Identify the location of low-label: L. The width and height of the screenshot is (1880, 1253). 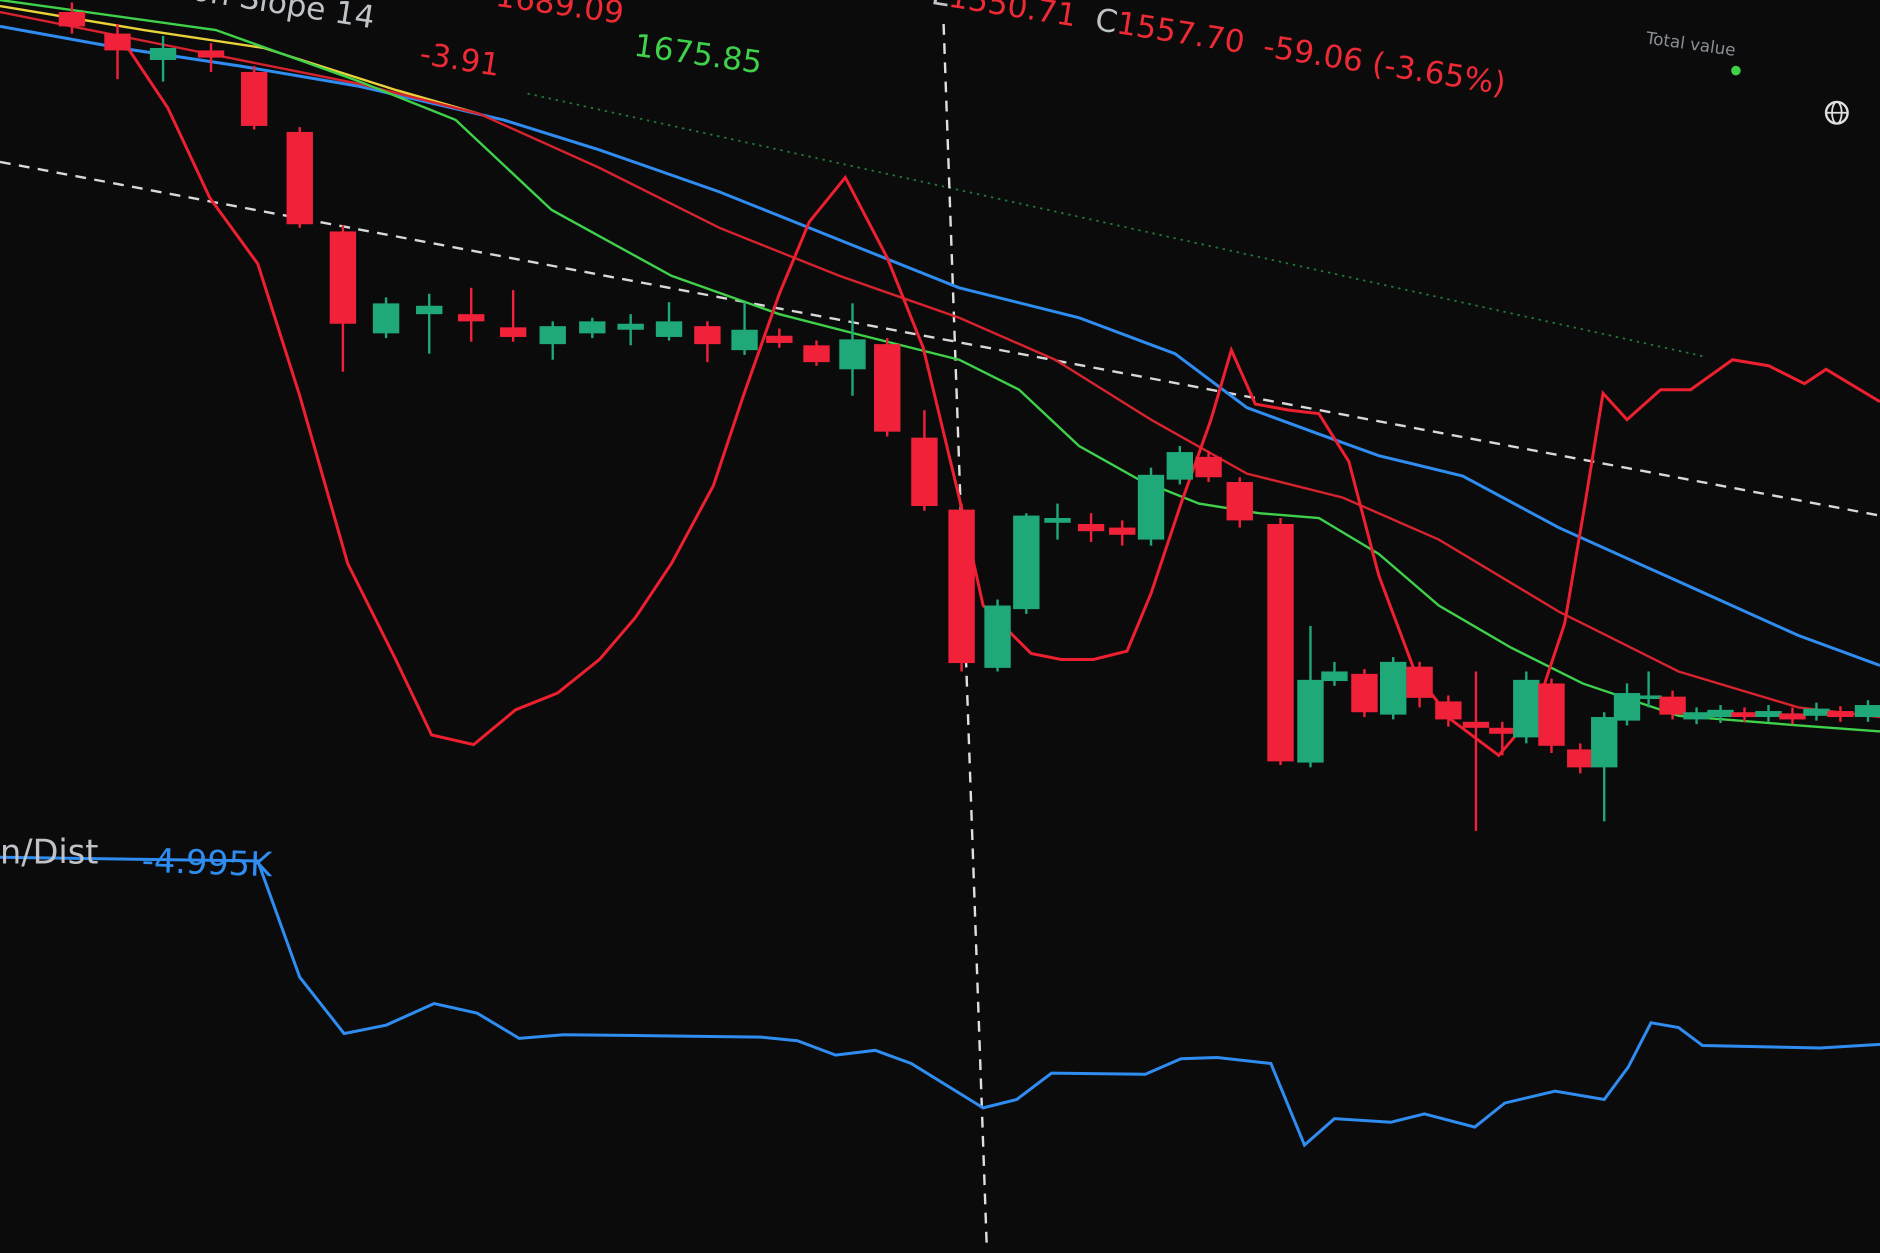
(940, 7).